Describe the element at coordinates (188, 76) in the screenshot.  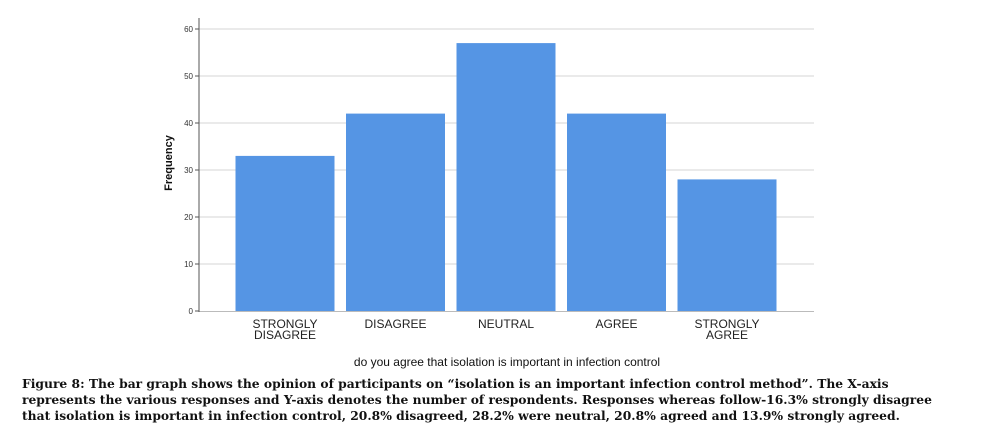
I see `y-tick-label: 50` at that location.